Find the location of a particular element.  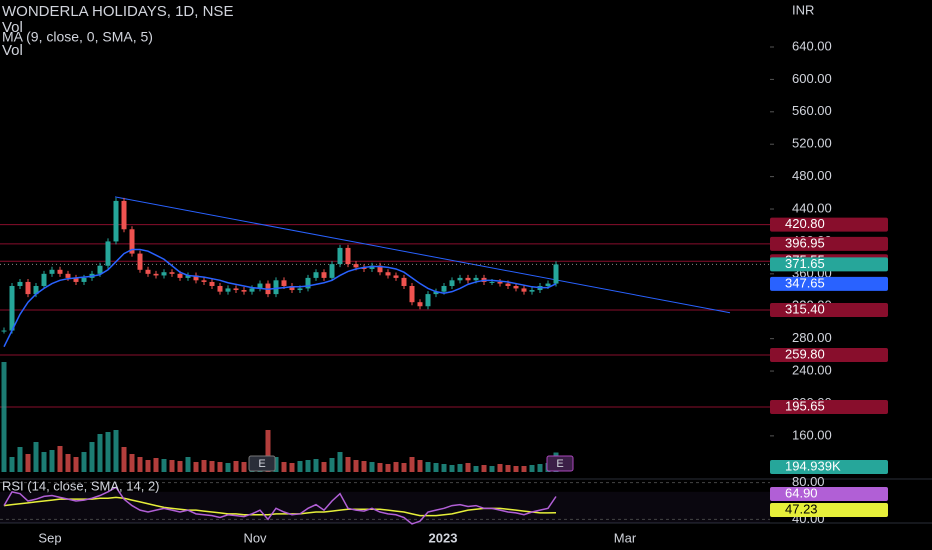

price-label: 64.90 is located at coordinates (801, 492).